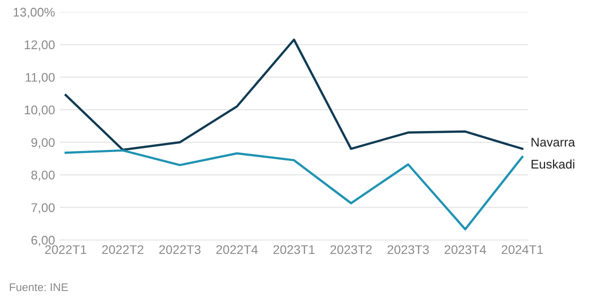 Image resolution: width=600 pixels, height=300 pixels. Describe the element at coordinates (39, 45) in the screenshot. I see `y-tick-label: 12,00` at that location.